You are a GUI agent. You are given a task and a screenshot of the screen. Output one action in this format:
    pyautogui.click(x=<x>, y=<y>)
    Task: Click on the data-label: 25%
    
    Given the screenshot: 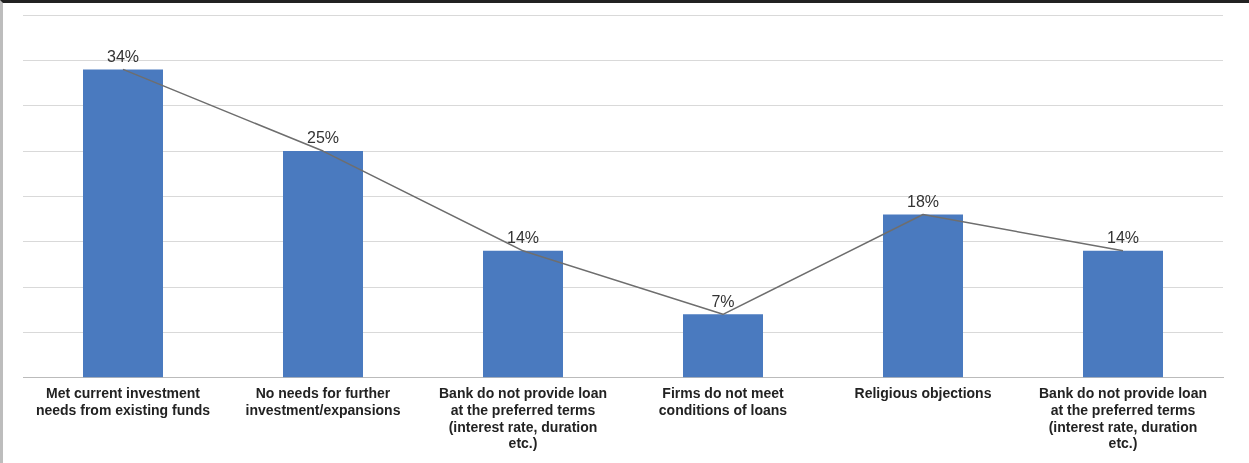 What is the action you would take?
    pyautogui.click(x=323, y=138)
    